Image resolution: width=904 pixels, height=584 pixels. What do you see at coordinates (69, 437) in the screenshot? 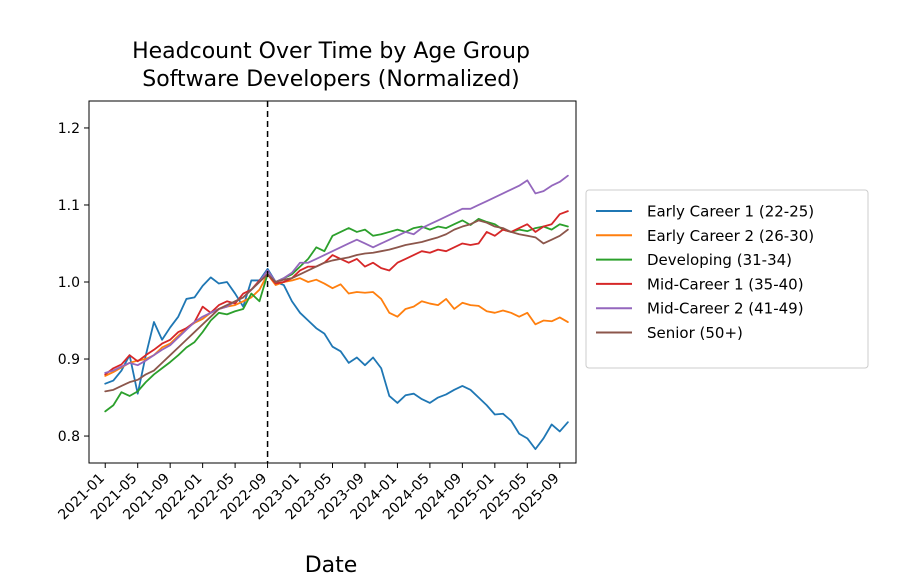
I see `y-tick-label: 0.8` at bounding box center [69, 437].